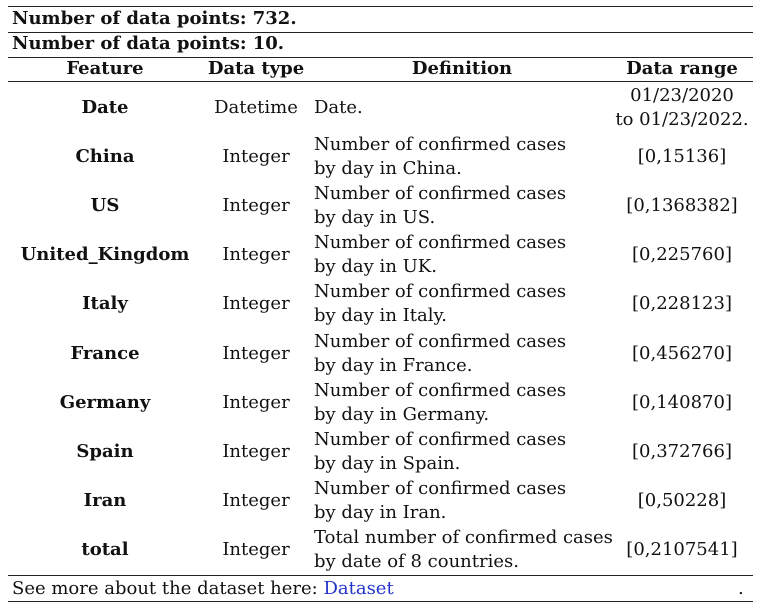 This screenshot has height=613, width=772. What do you see at coordinates (154, 18) in the screenshot?
I see `banner-1: Number of data points: 732.` at bounding box center [154, 18].